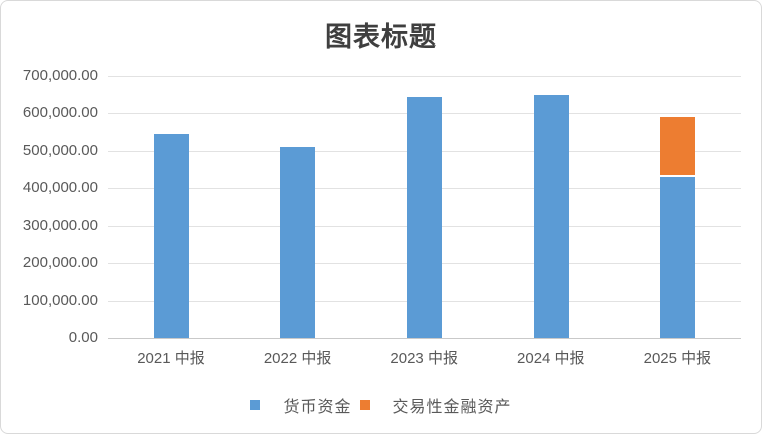 The width and height of the screenshot is (762, 434). What do you see at coordinates (424, 338) in the screenshot?
I see `x-axis-line` at bounding box center [424, 338].